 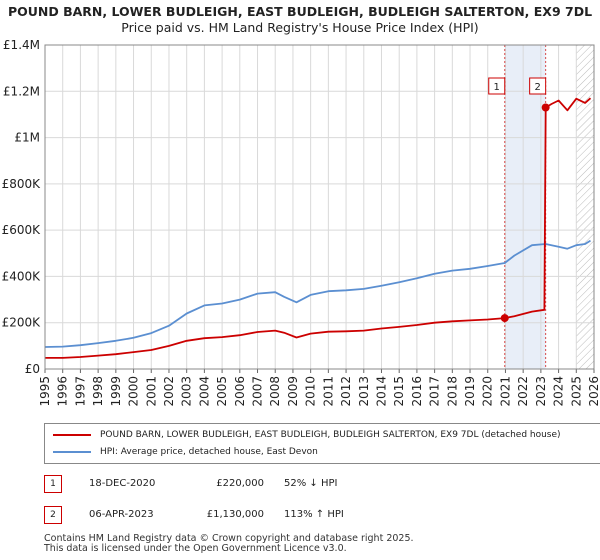 I want to click on x-tick-label: 2013, so click(x=364, y=391).